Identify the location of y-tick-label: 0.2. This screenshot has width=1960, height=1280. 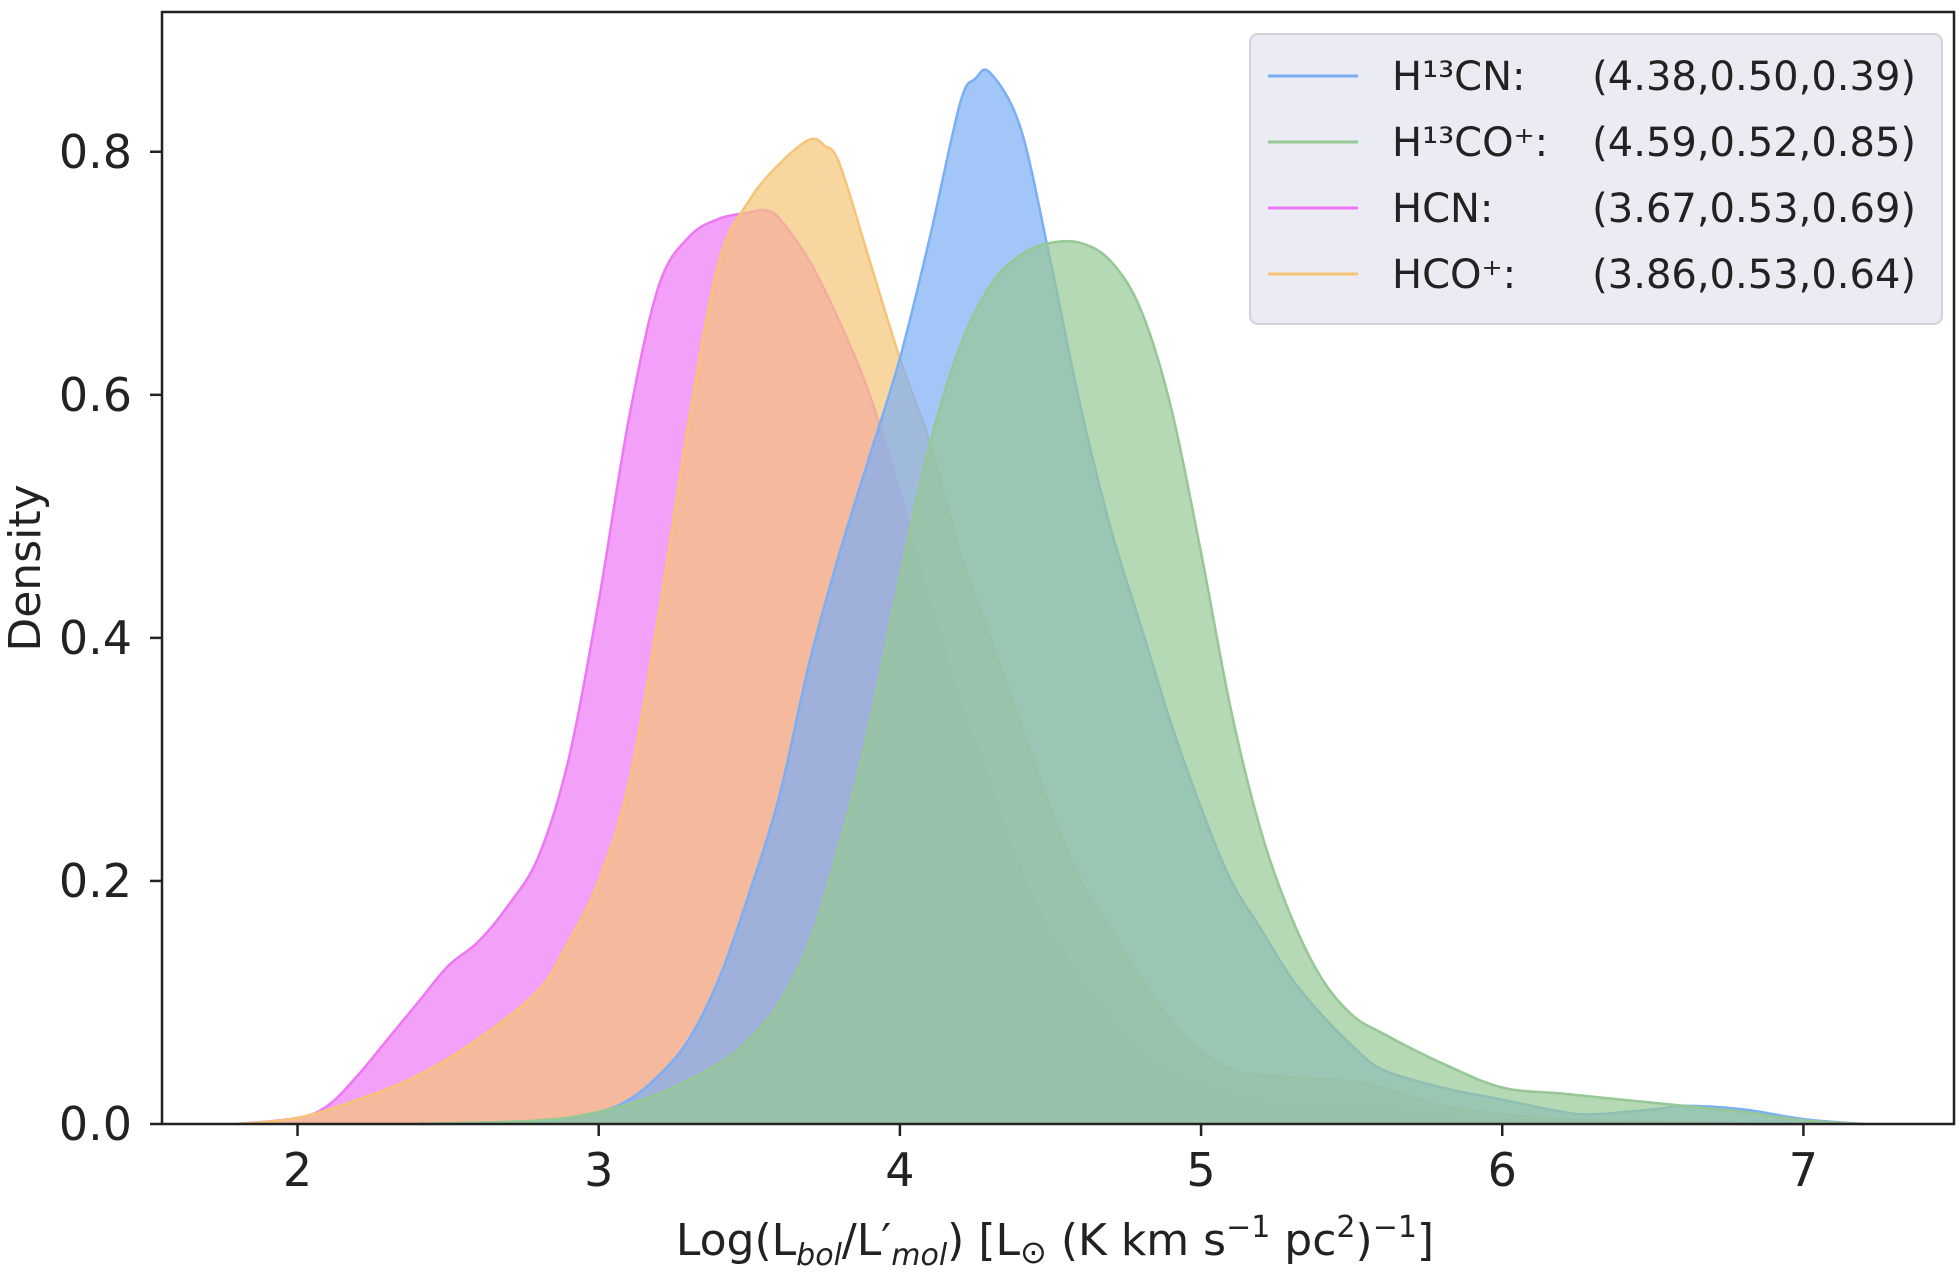
(95, 881).